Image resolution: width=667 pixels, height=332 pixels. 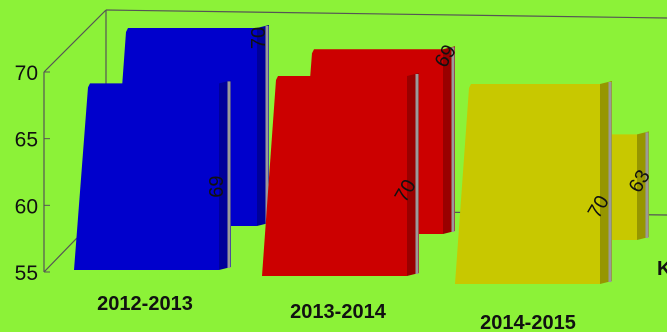 I want to click on bar-2012-2013-row0, so click(x=152, y=175).